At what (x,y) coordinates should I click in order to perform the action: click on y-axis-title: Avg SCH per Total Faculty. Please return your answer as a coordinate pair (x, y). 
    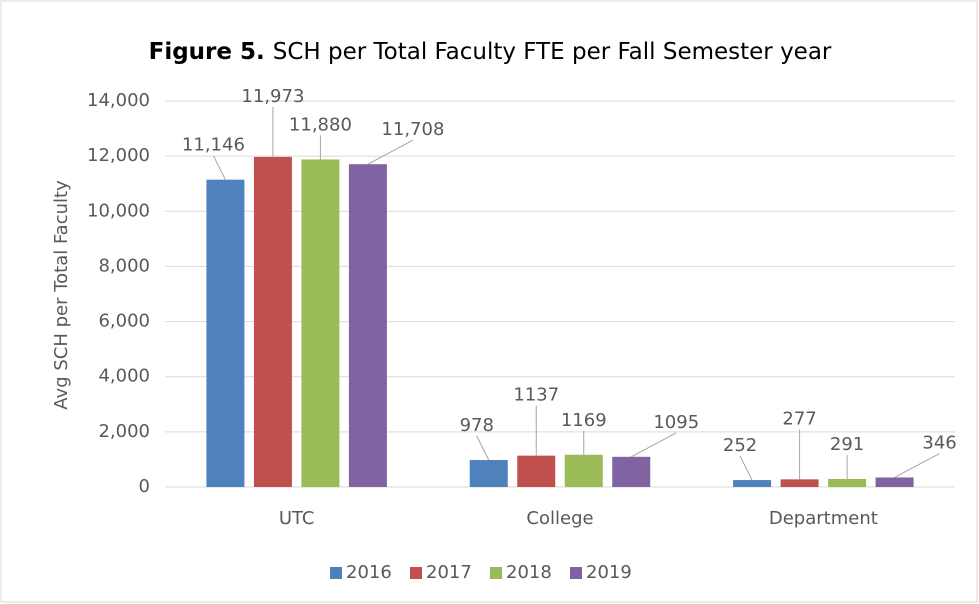
    Looking at the image, I should click on (61, 295).